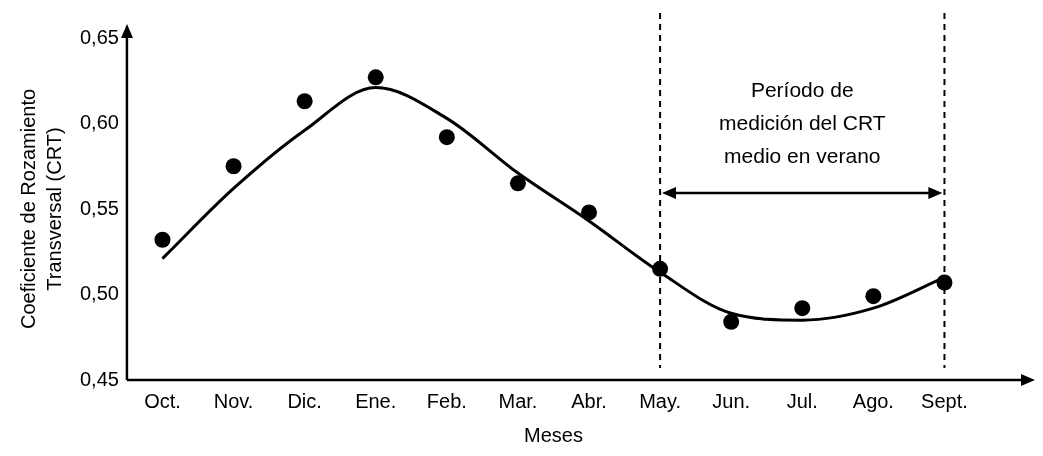 The image size is (1043, 456). I want to click on y-tick-label: 0,60, so click(99, 122).